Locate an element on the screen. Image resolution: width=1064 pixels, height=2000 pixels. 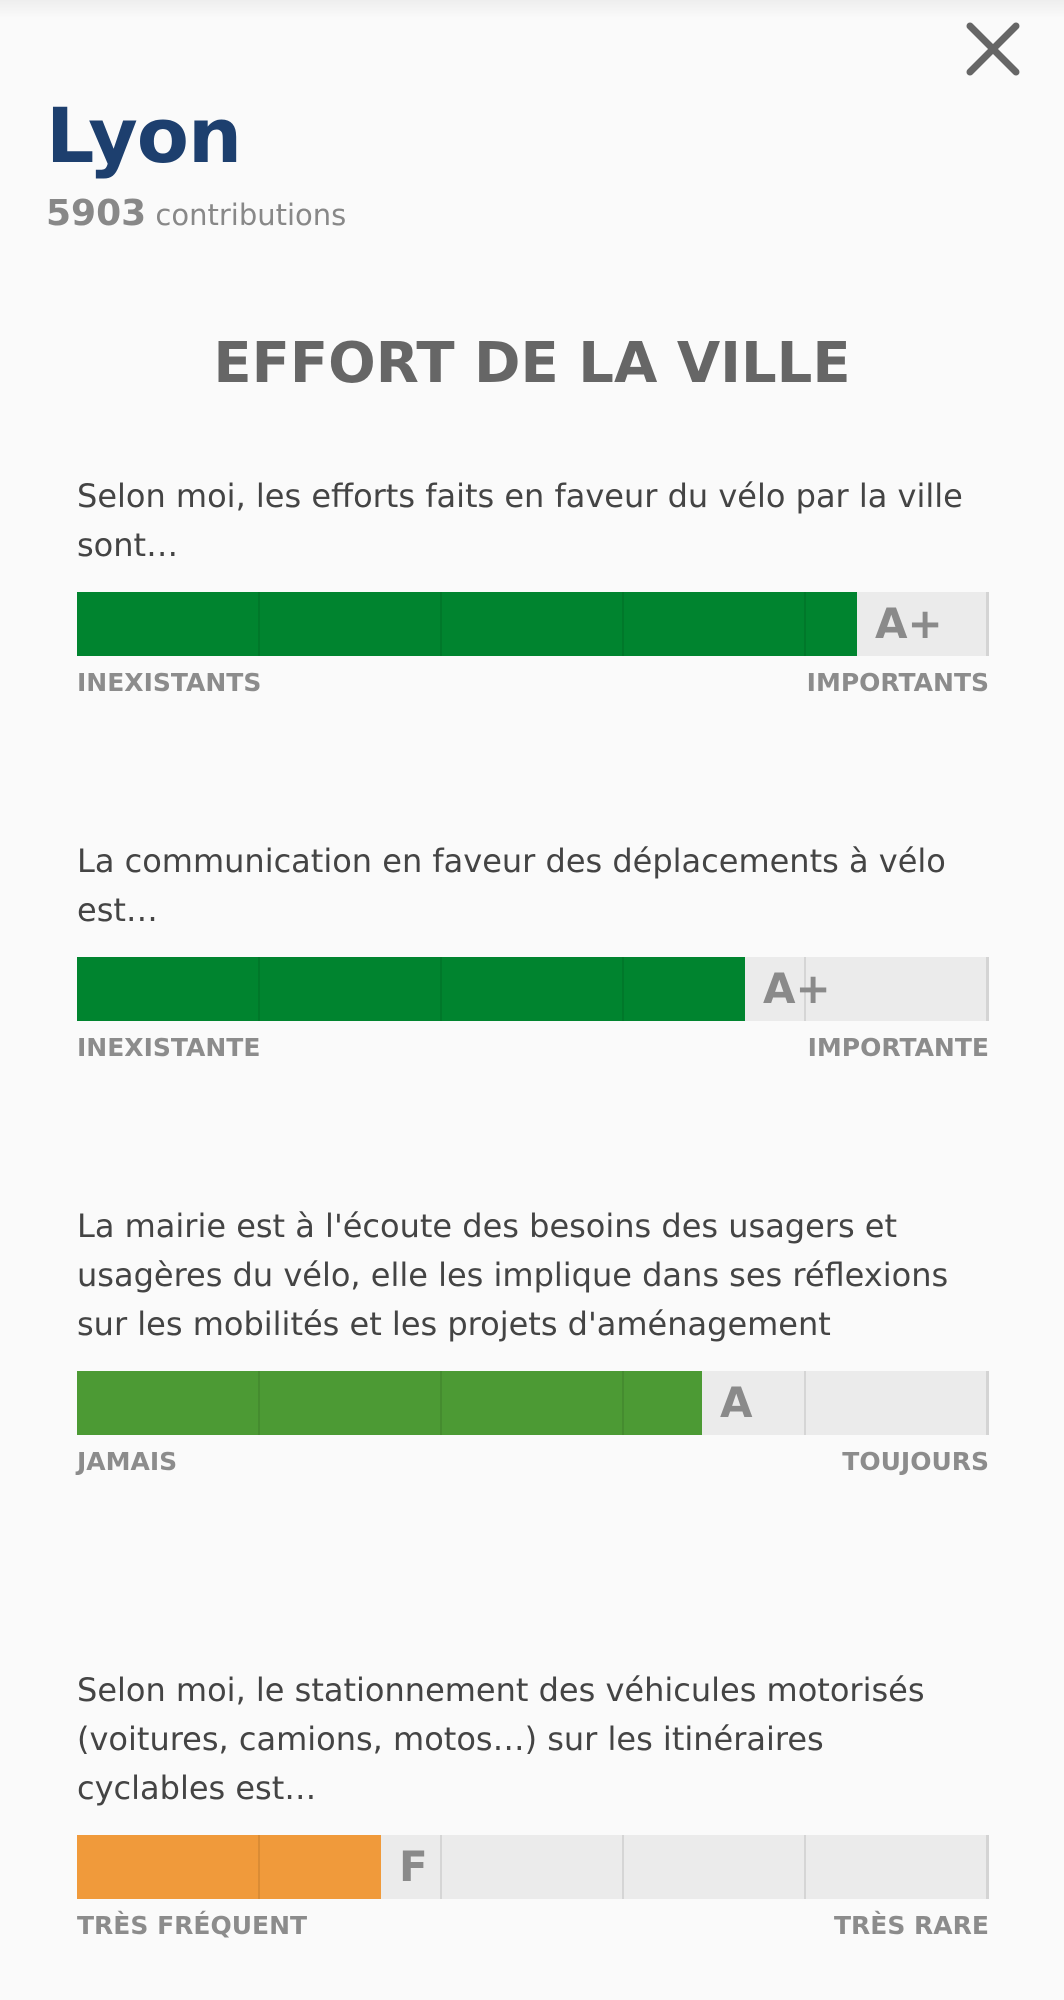
top-shadow is located at coordinates (532, 9).